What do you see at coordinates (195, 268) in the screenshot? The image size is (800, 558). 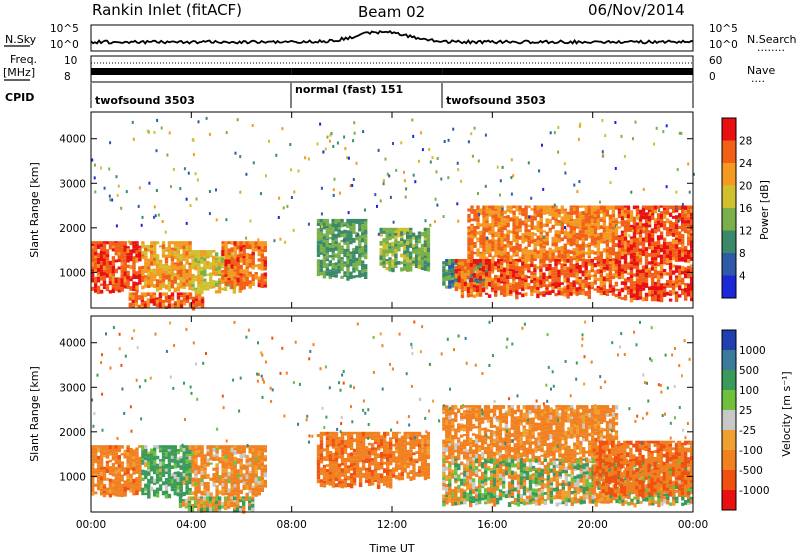 I see `power-cell-r3` at bounding box center [195, 268].